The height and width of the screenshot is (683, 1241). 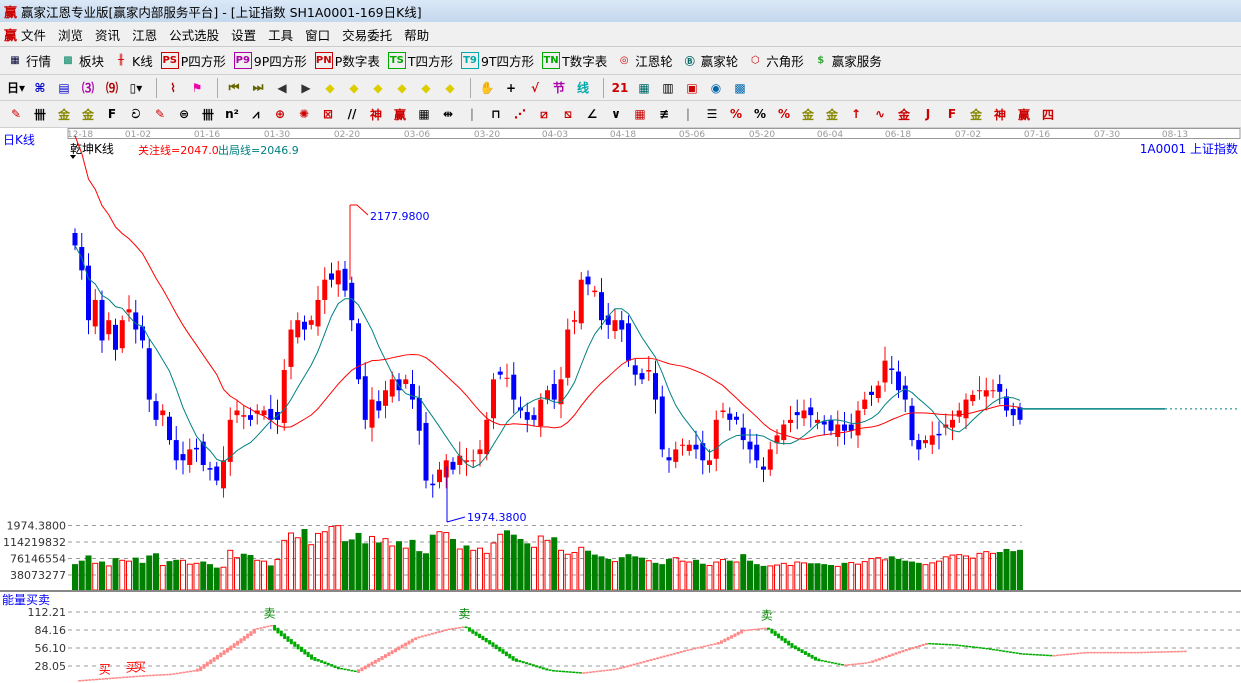 What do you see at coordinates (716, 87) in the screenshot?
I see `network-icon: ◉` at bounding box center [716, 87].